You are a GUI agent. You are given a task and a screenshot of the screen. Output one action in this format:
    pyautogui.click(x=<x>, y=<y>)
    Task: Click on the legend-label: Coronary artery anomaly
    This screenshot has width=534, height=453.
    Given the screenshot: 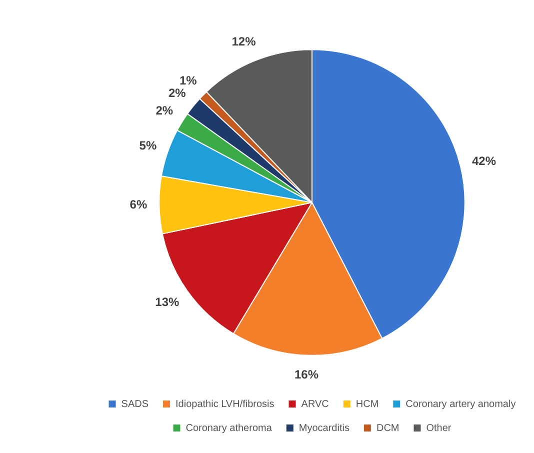 What is the action you would take?
    pyautogui.click(x=461, y=404)
    